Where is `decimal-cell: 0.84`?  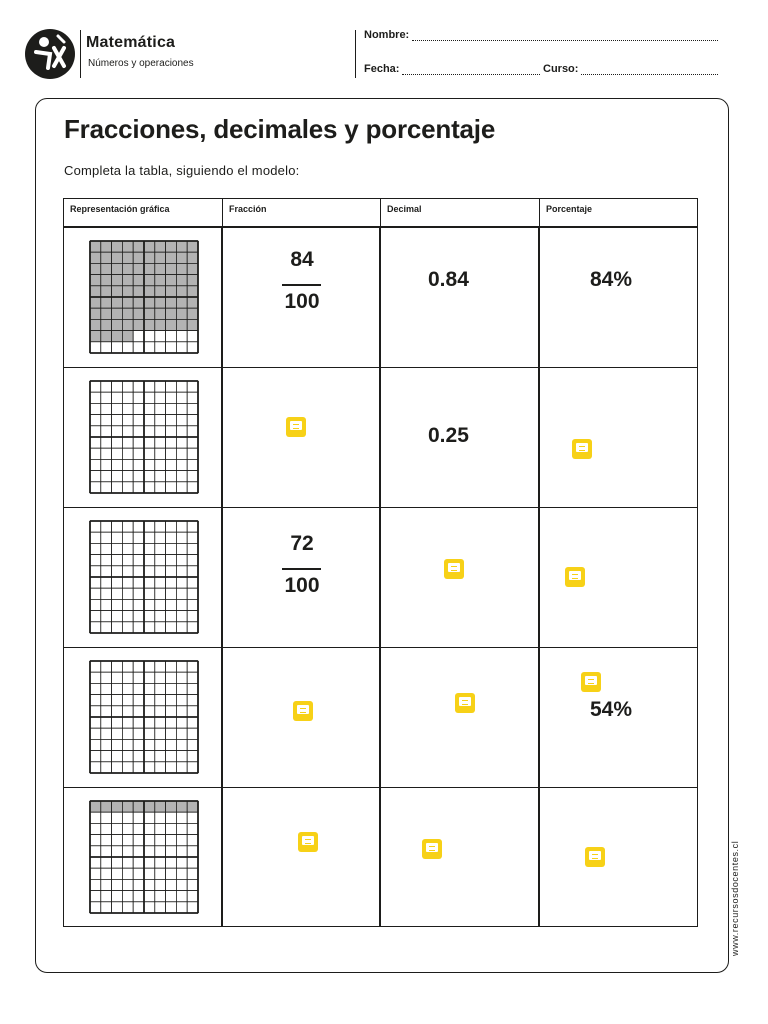
decimal-cell: 0.84 is located at coordinates (460, 297).